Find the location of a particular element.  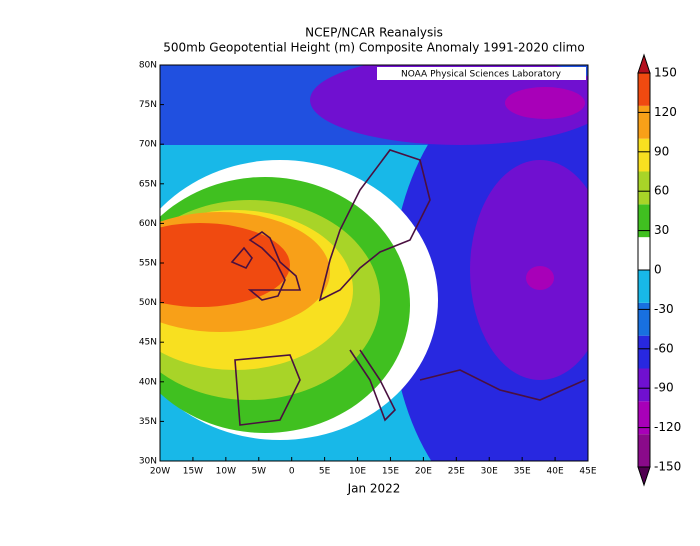

credit: NOAA Physical Sciences Laboratory is located at coordinates (481, 75).